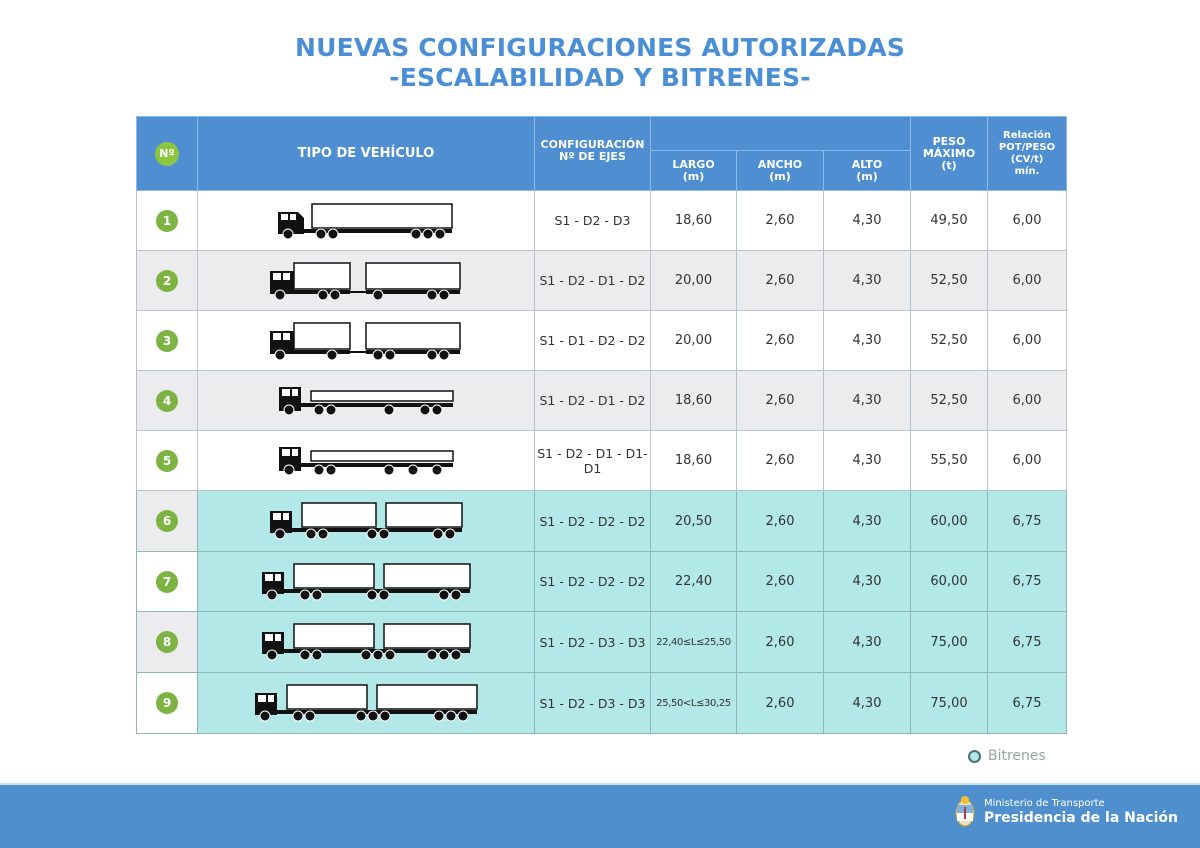  What do you see at coordinates (693, 521) in the screenshot?
I see `largo-cell: 20,50` at bounding box center [693, 521].